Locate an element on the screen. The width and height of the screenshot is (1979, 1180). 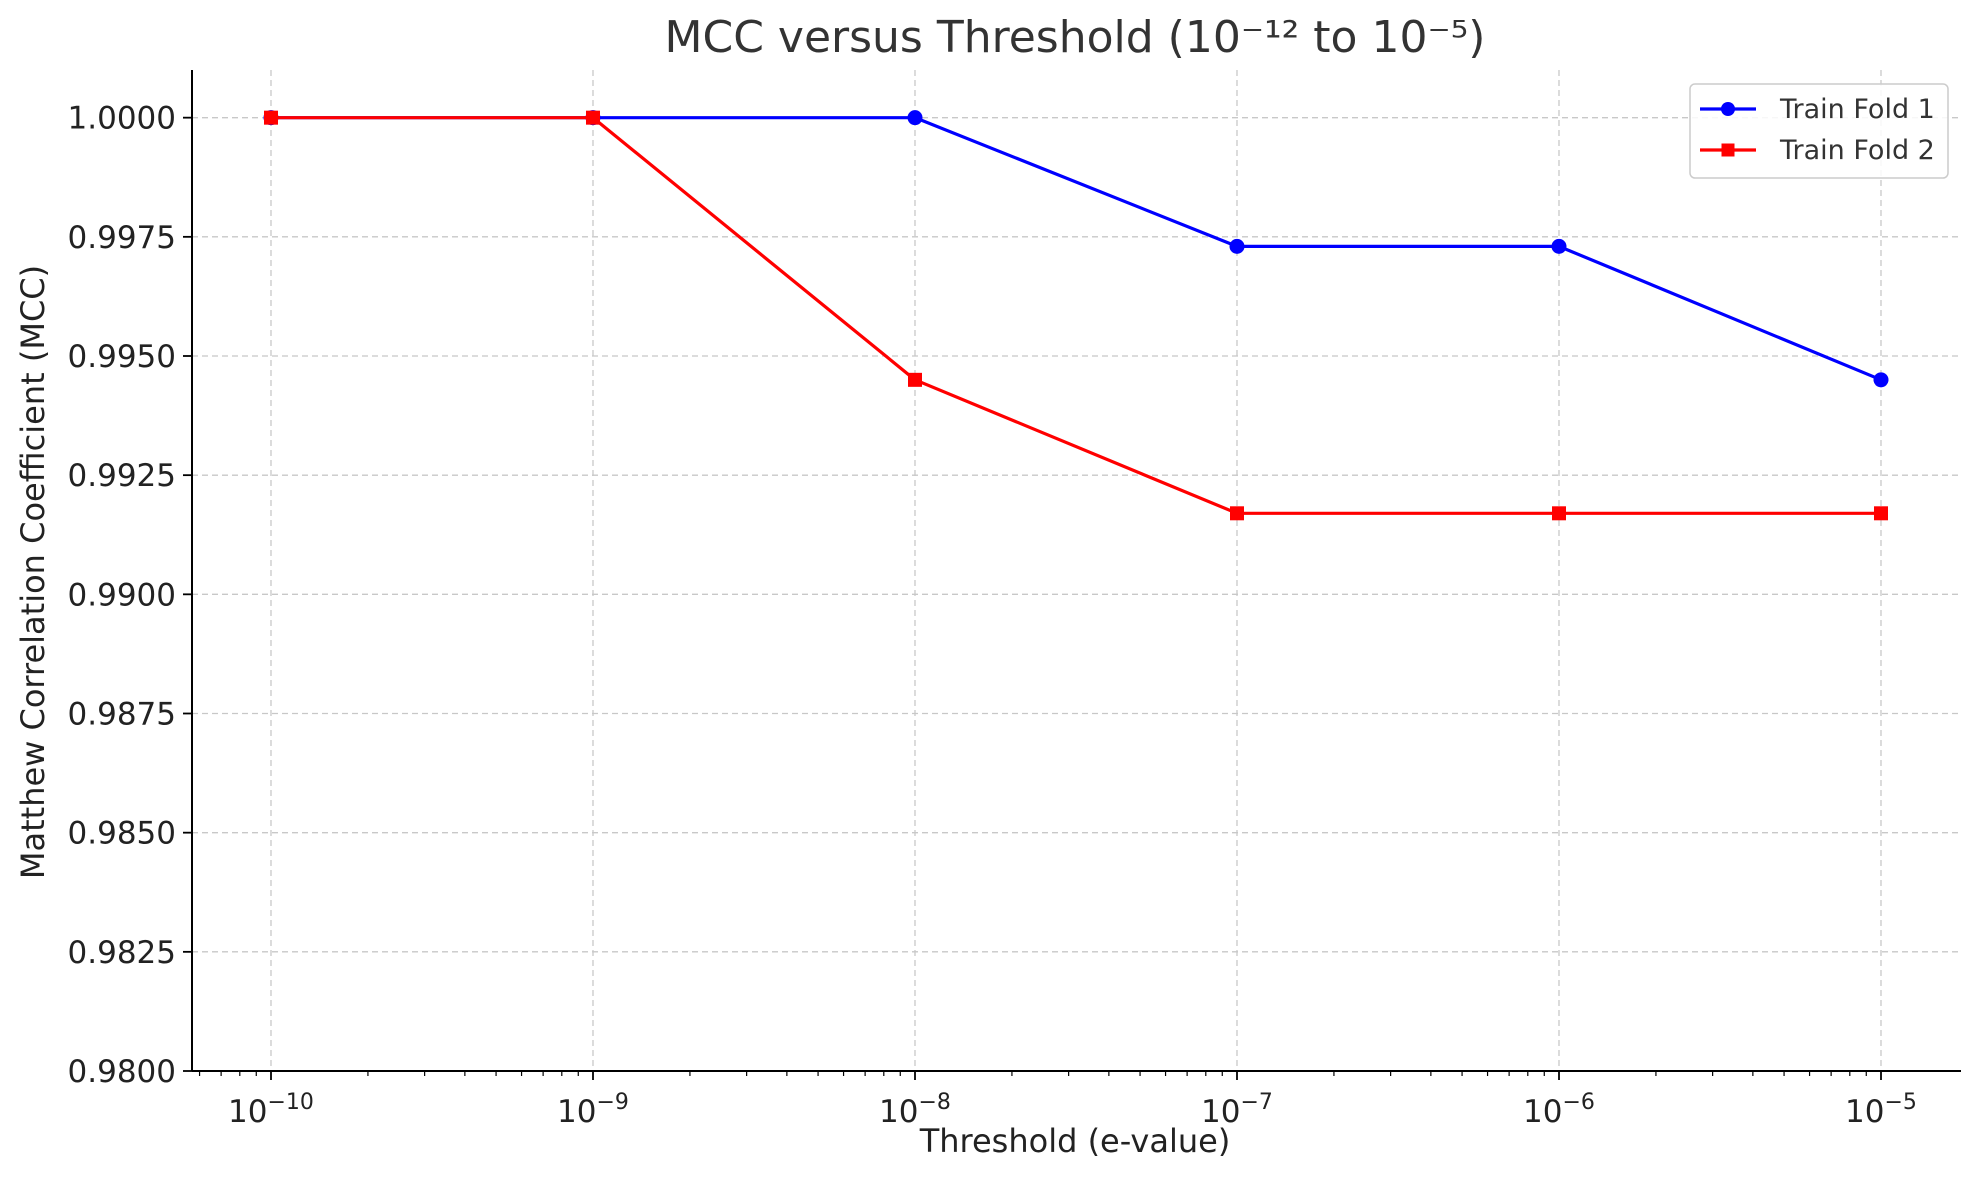
x-tick-label: 10⁻¹⁰ is located at coordinates (271, 1110).